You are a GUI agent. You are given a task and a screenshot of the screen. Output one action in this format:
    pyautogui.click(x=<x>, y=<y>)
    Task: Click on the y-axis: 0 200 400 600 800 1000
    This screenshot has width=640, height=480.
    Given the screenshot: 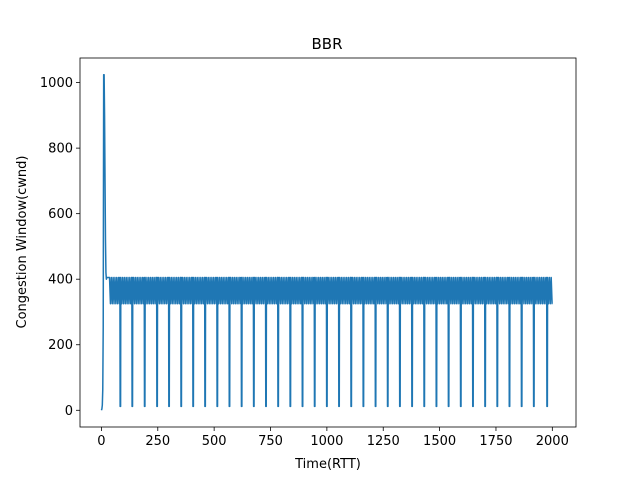 What is the action you would take?
    pyautogui.click(x=60, y=247)
    